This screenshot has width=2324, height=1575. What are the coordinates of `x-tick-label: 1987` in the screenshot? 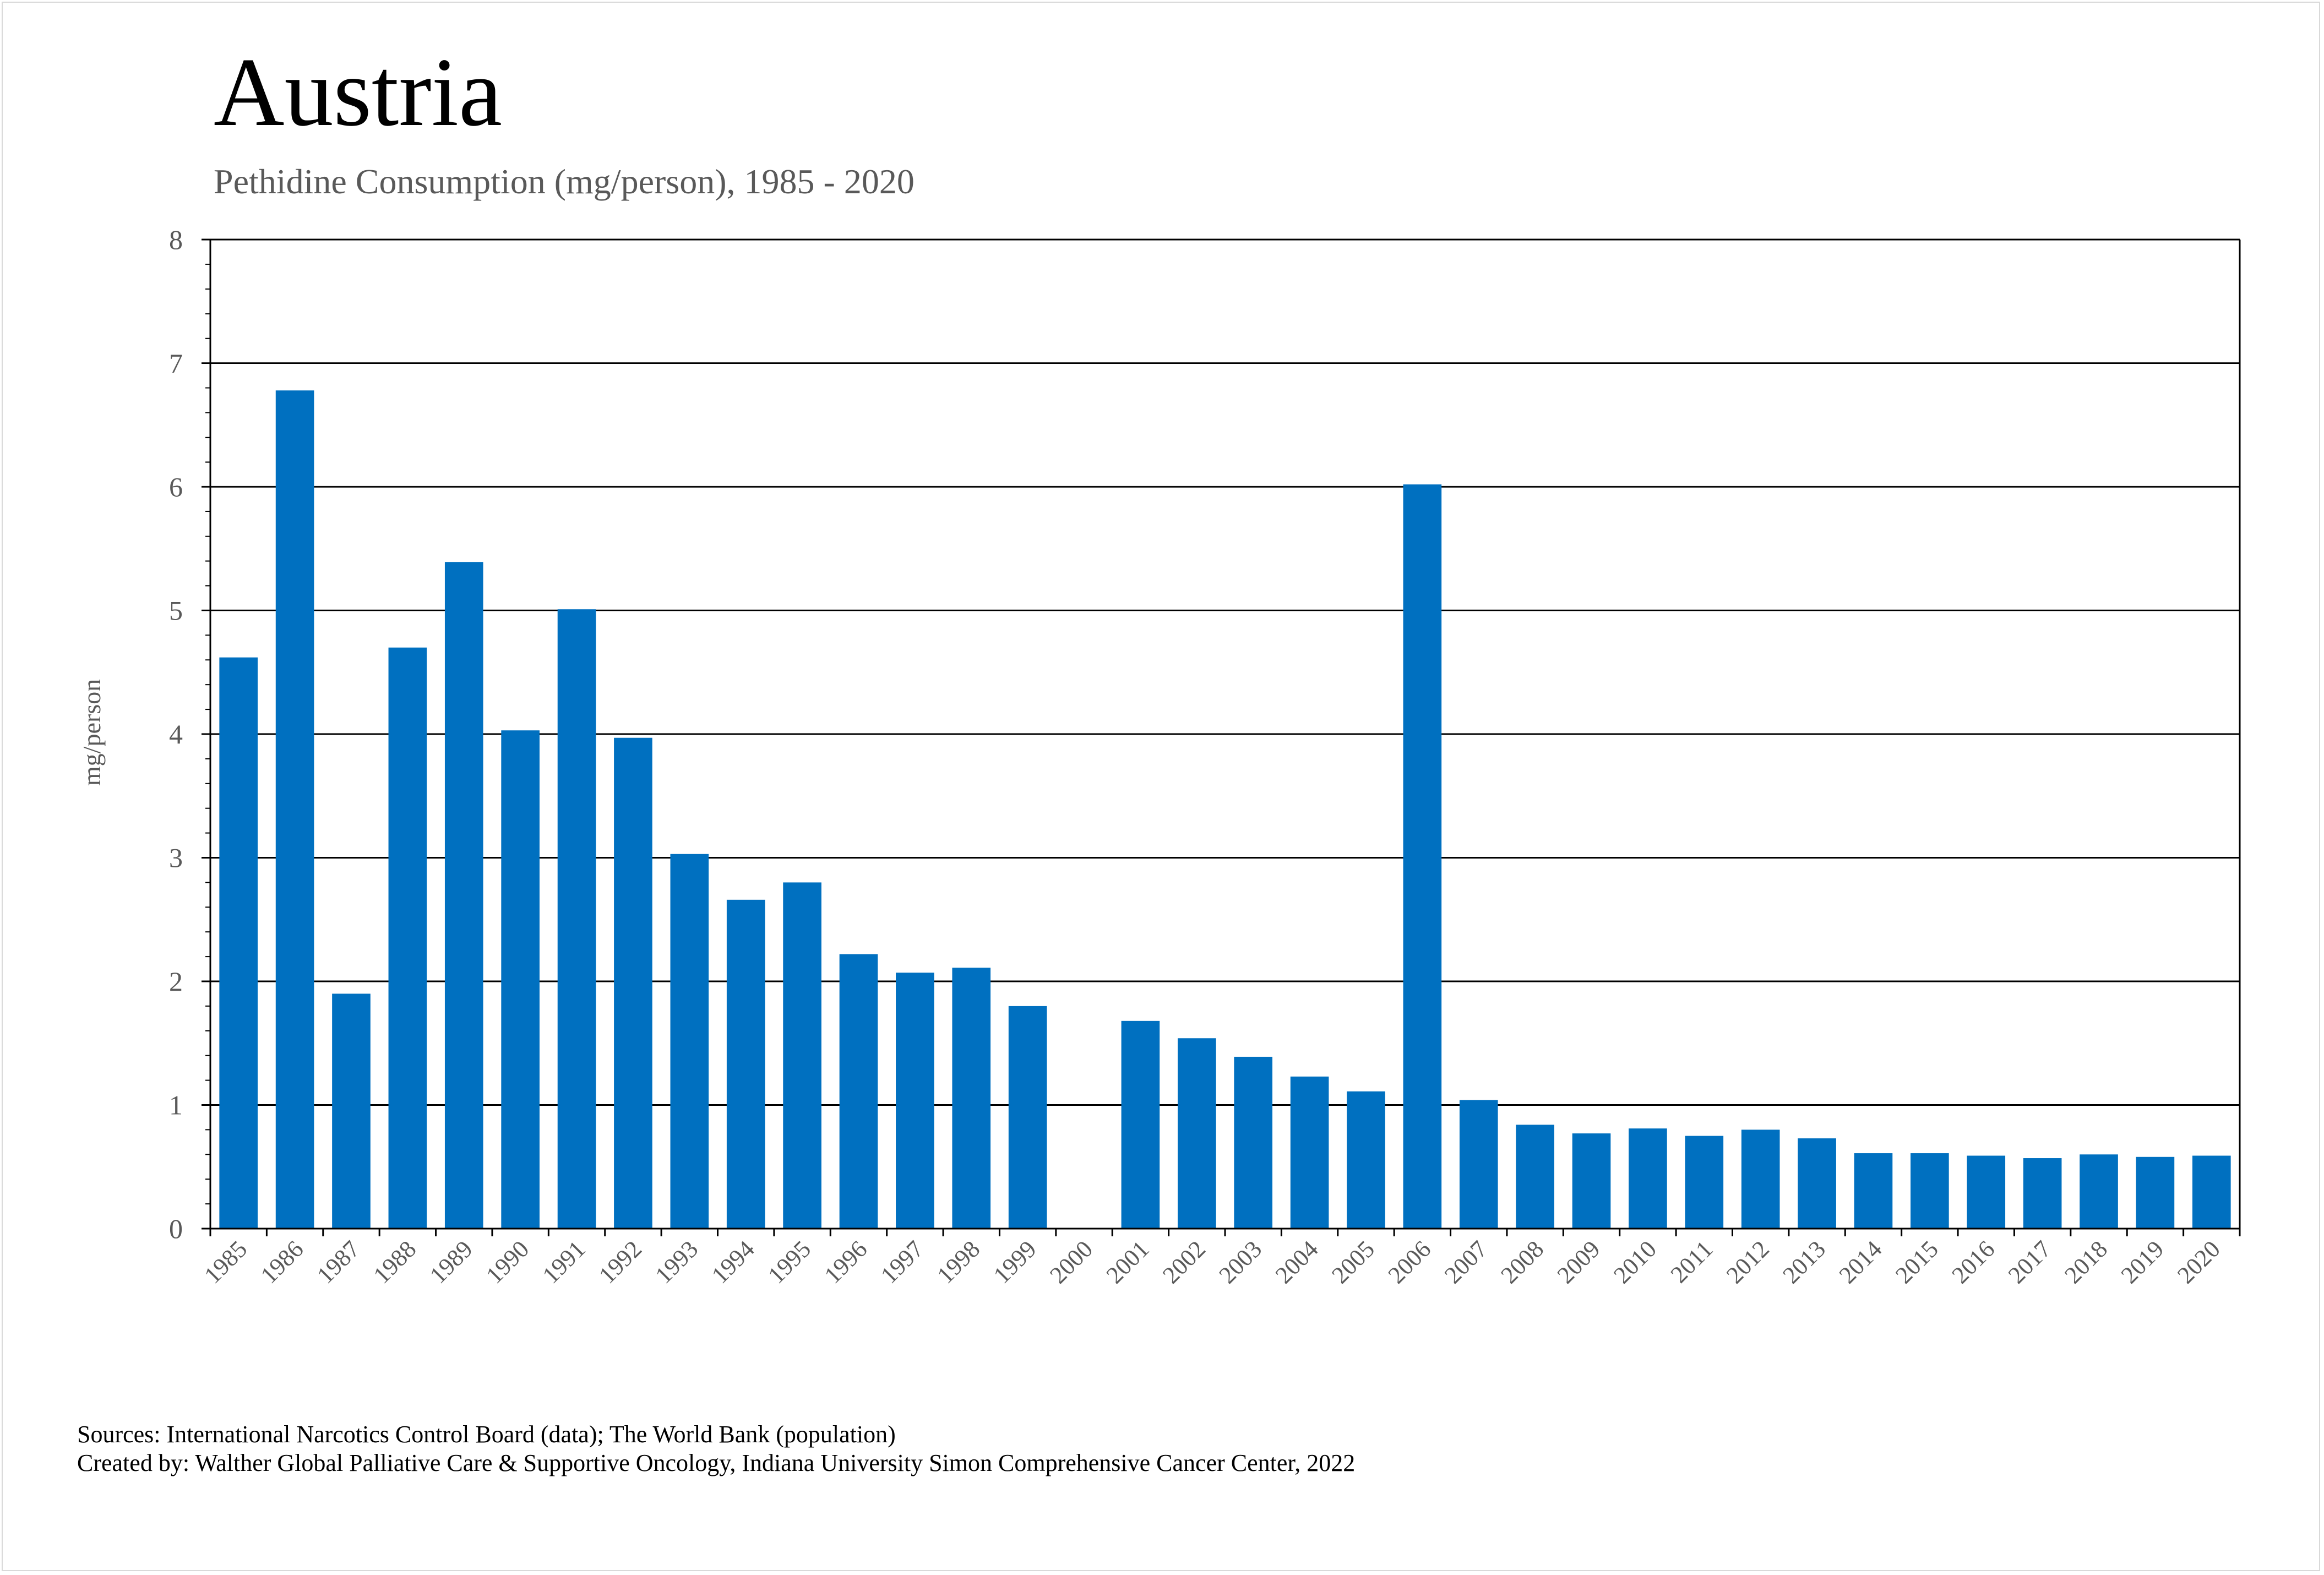 It's located at (338, 1262).